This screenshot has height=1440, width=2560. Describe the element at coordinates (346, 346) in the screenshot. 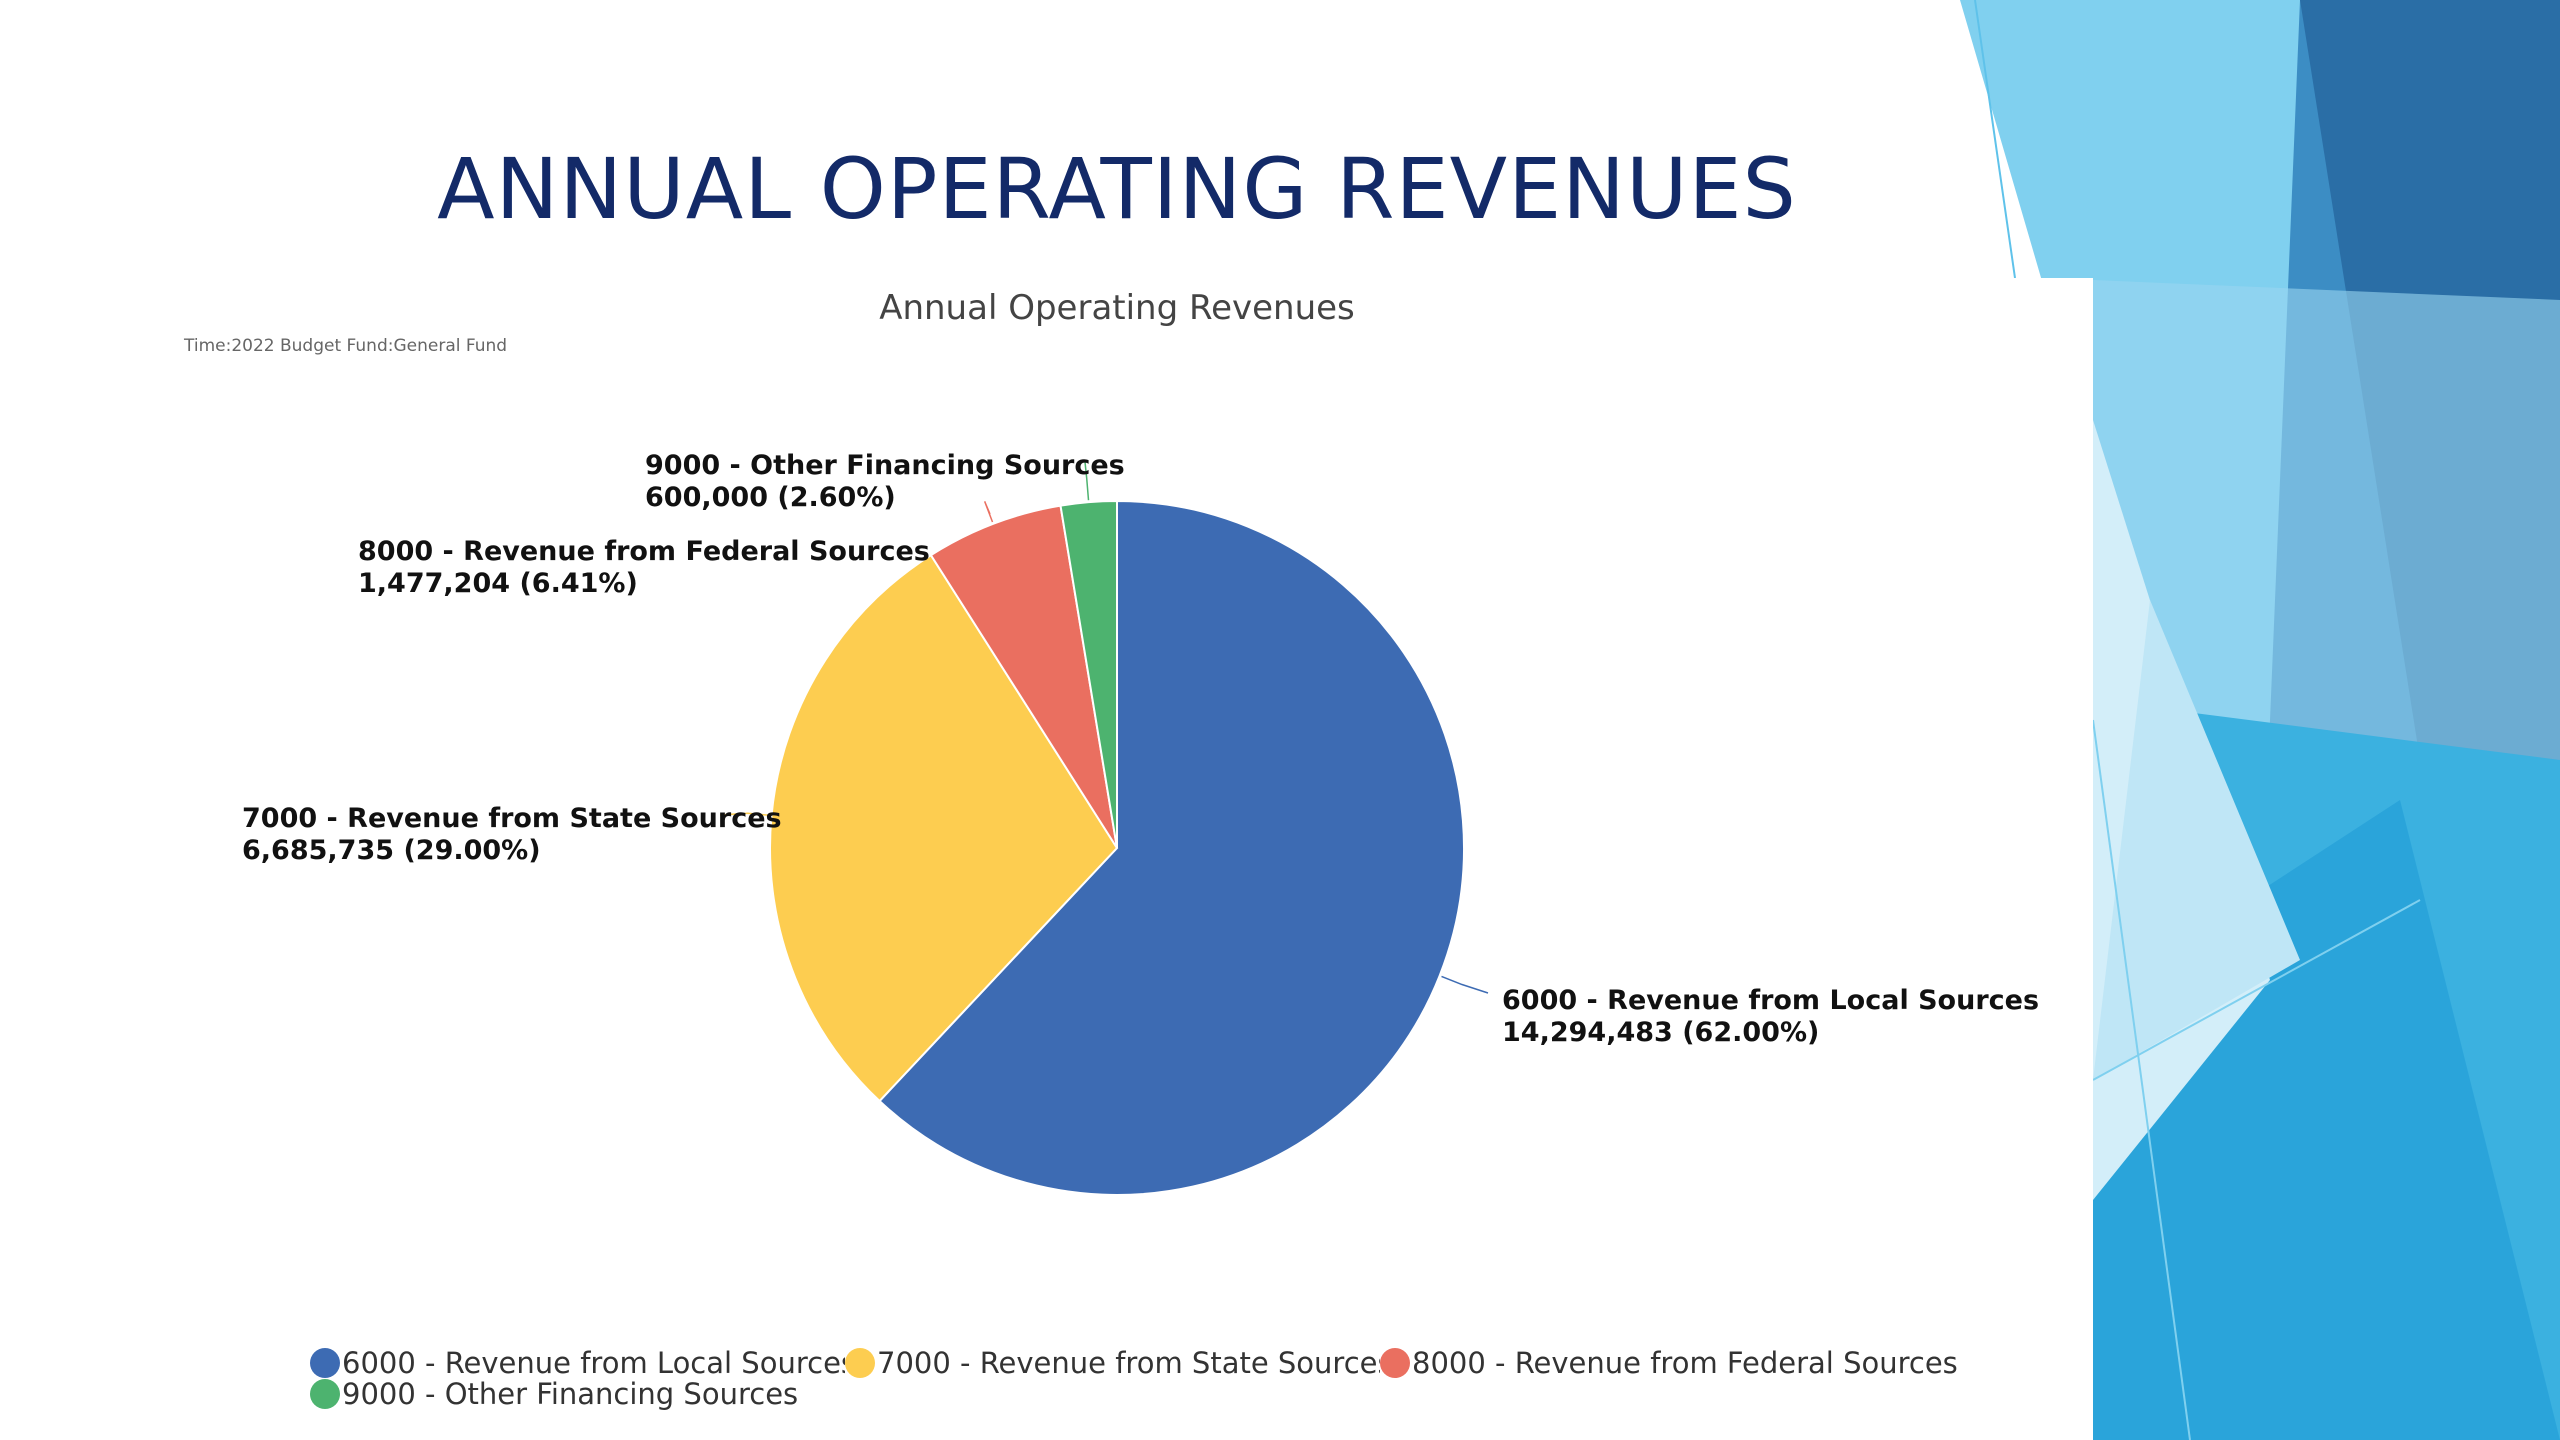

I see `chart-subtitle: Time:2022 Budget Fund:General Fund` at that location.